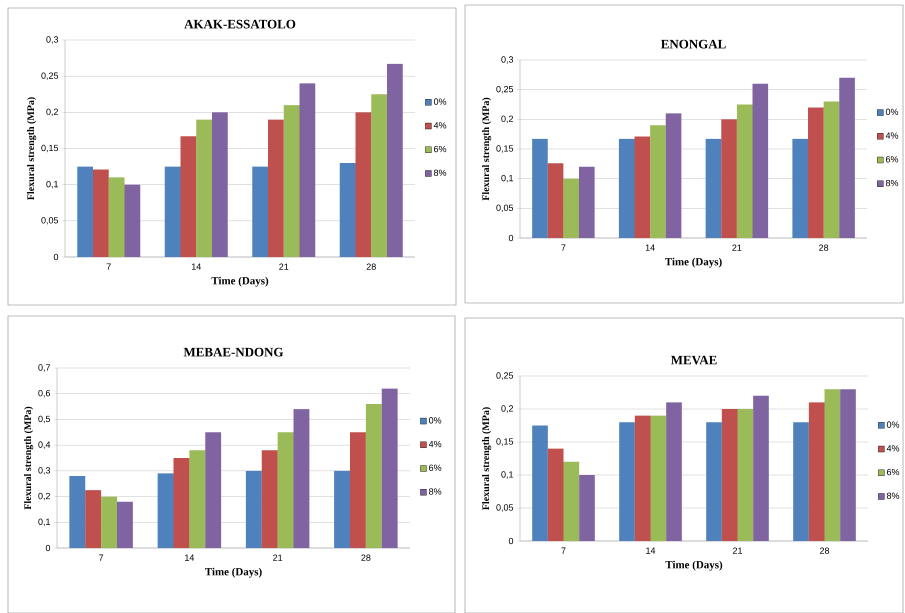 The height and width of the screenshot is (613, 905). I want to click on y-tick-label: 0,6, so click(44, 394).